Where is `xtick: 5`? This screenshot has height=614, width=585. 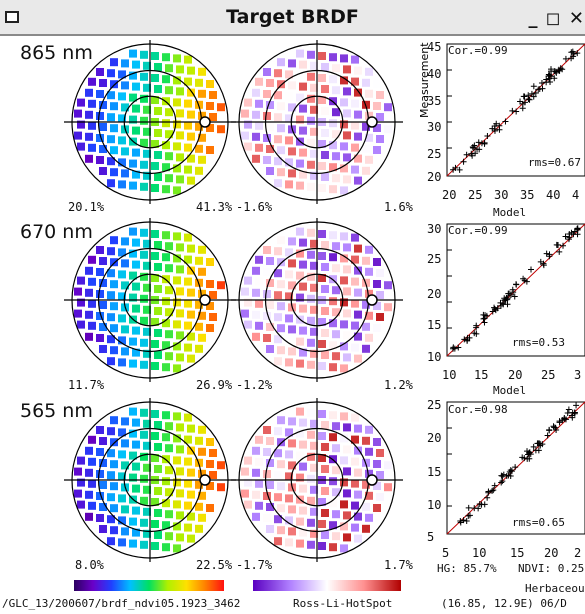 xtick: 5 is located at coordinates (446, 553).